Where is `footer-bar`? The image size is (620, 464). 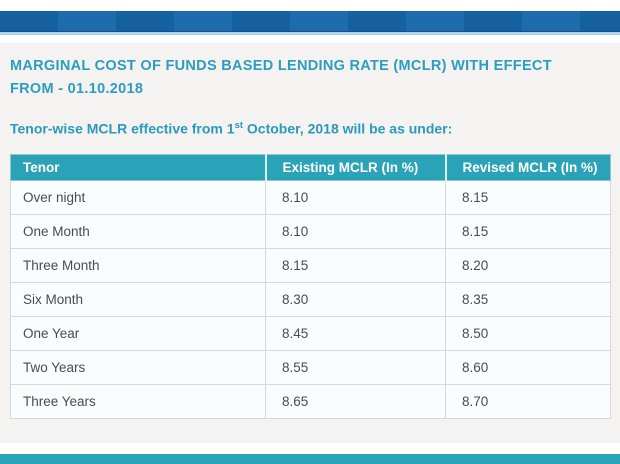 footer-bar is located at coordinates (310, 459).